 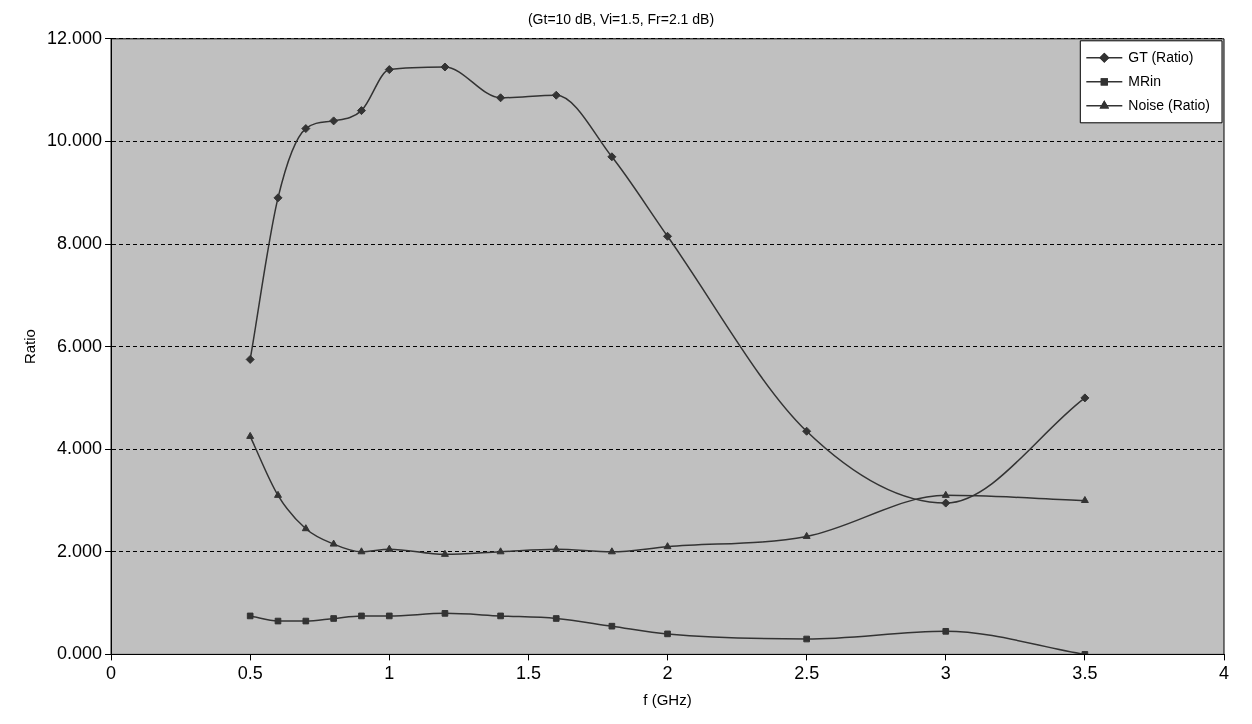 I want to click on x-tick-label: 1, so click(x=389, y=673).